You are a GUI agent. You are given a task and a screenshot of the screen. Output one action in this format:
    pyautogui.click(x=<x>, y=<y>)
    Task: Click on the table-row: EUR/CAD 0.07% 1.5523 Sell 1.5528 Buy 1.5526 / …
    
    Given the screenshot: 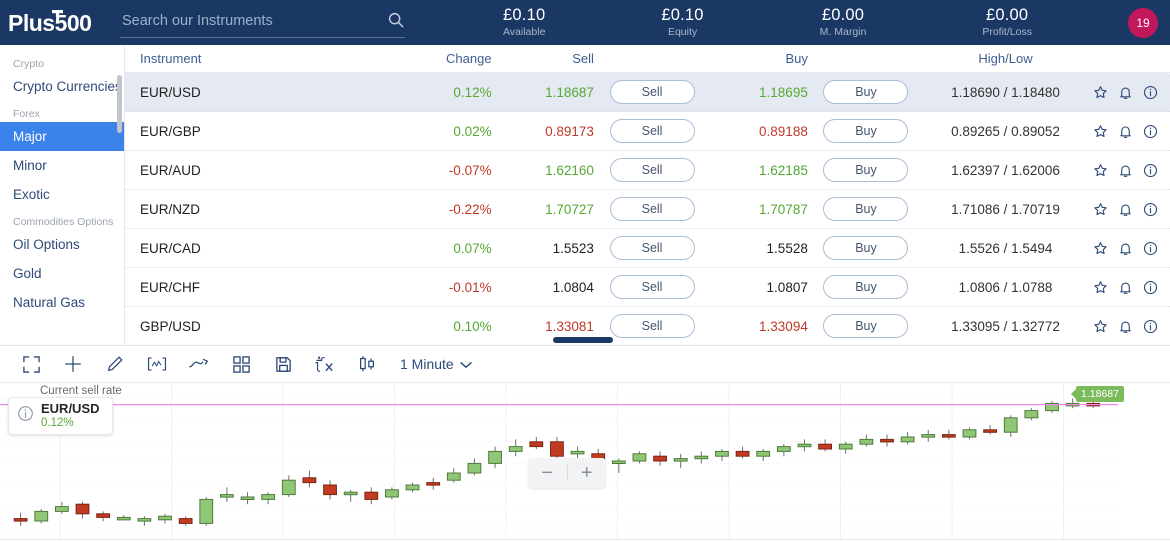 What is the action you would take?
    pyautogui.click(x=647, y=248)
    